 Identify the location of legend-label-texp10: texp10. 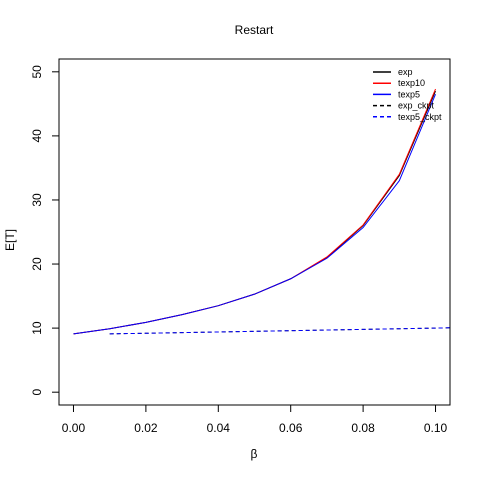
(411, 83).